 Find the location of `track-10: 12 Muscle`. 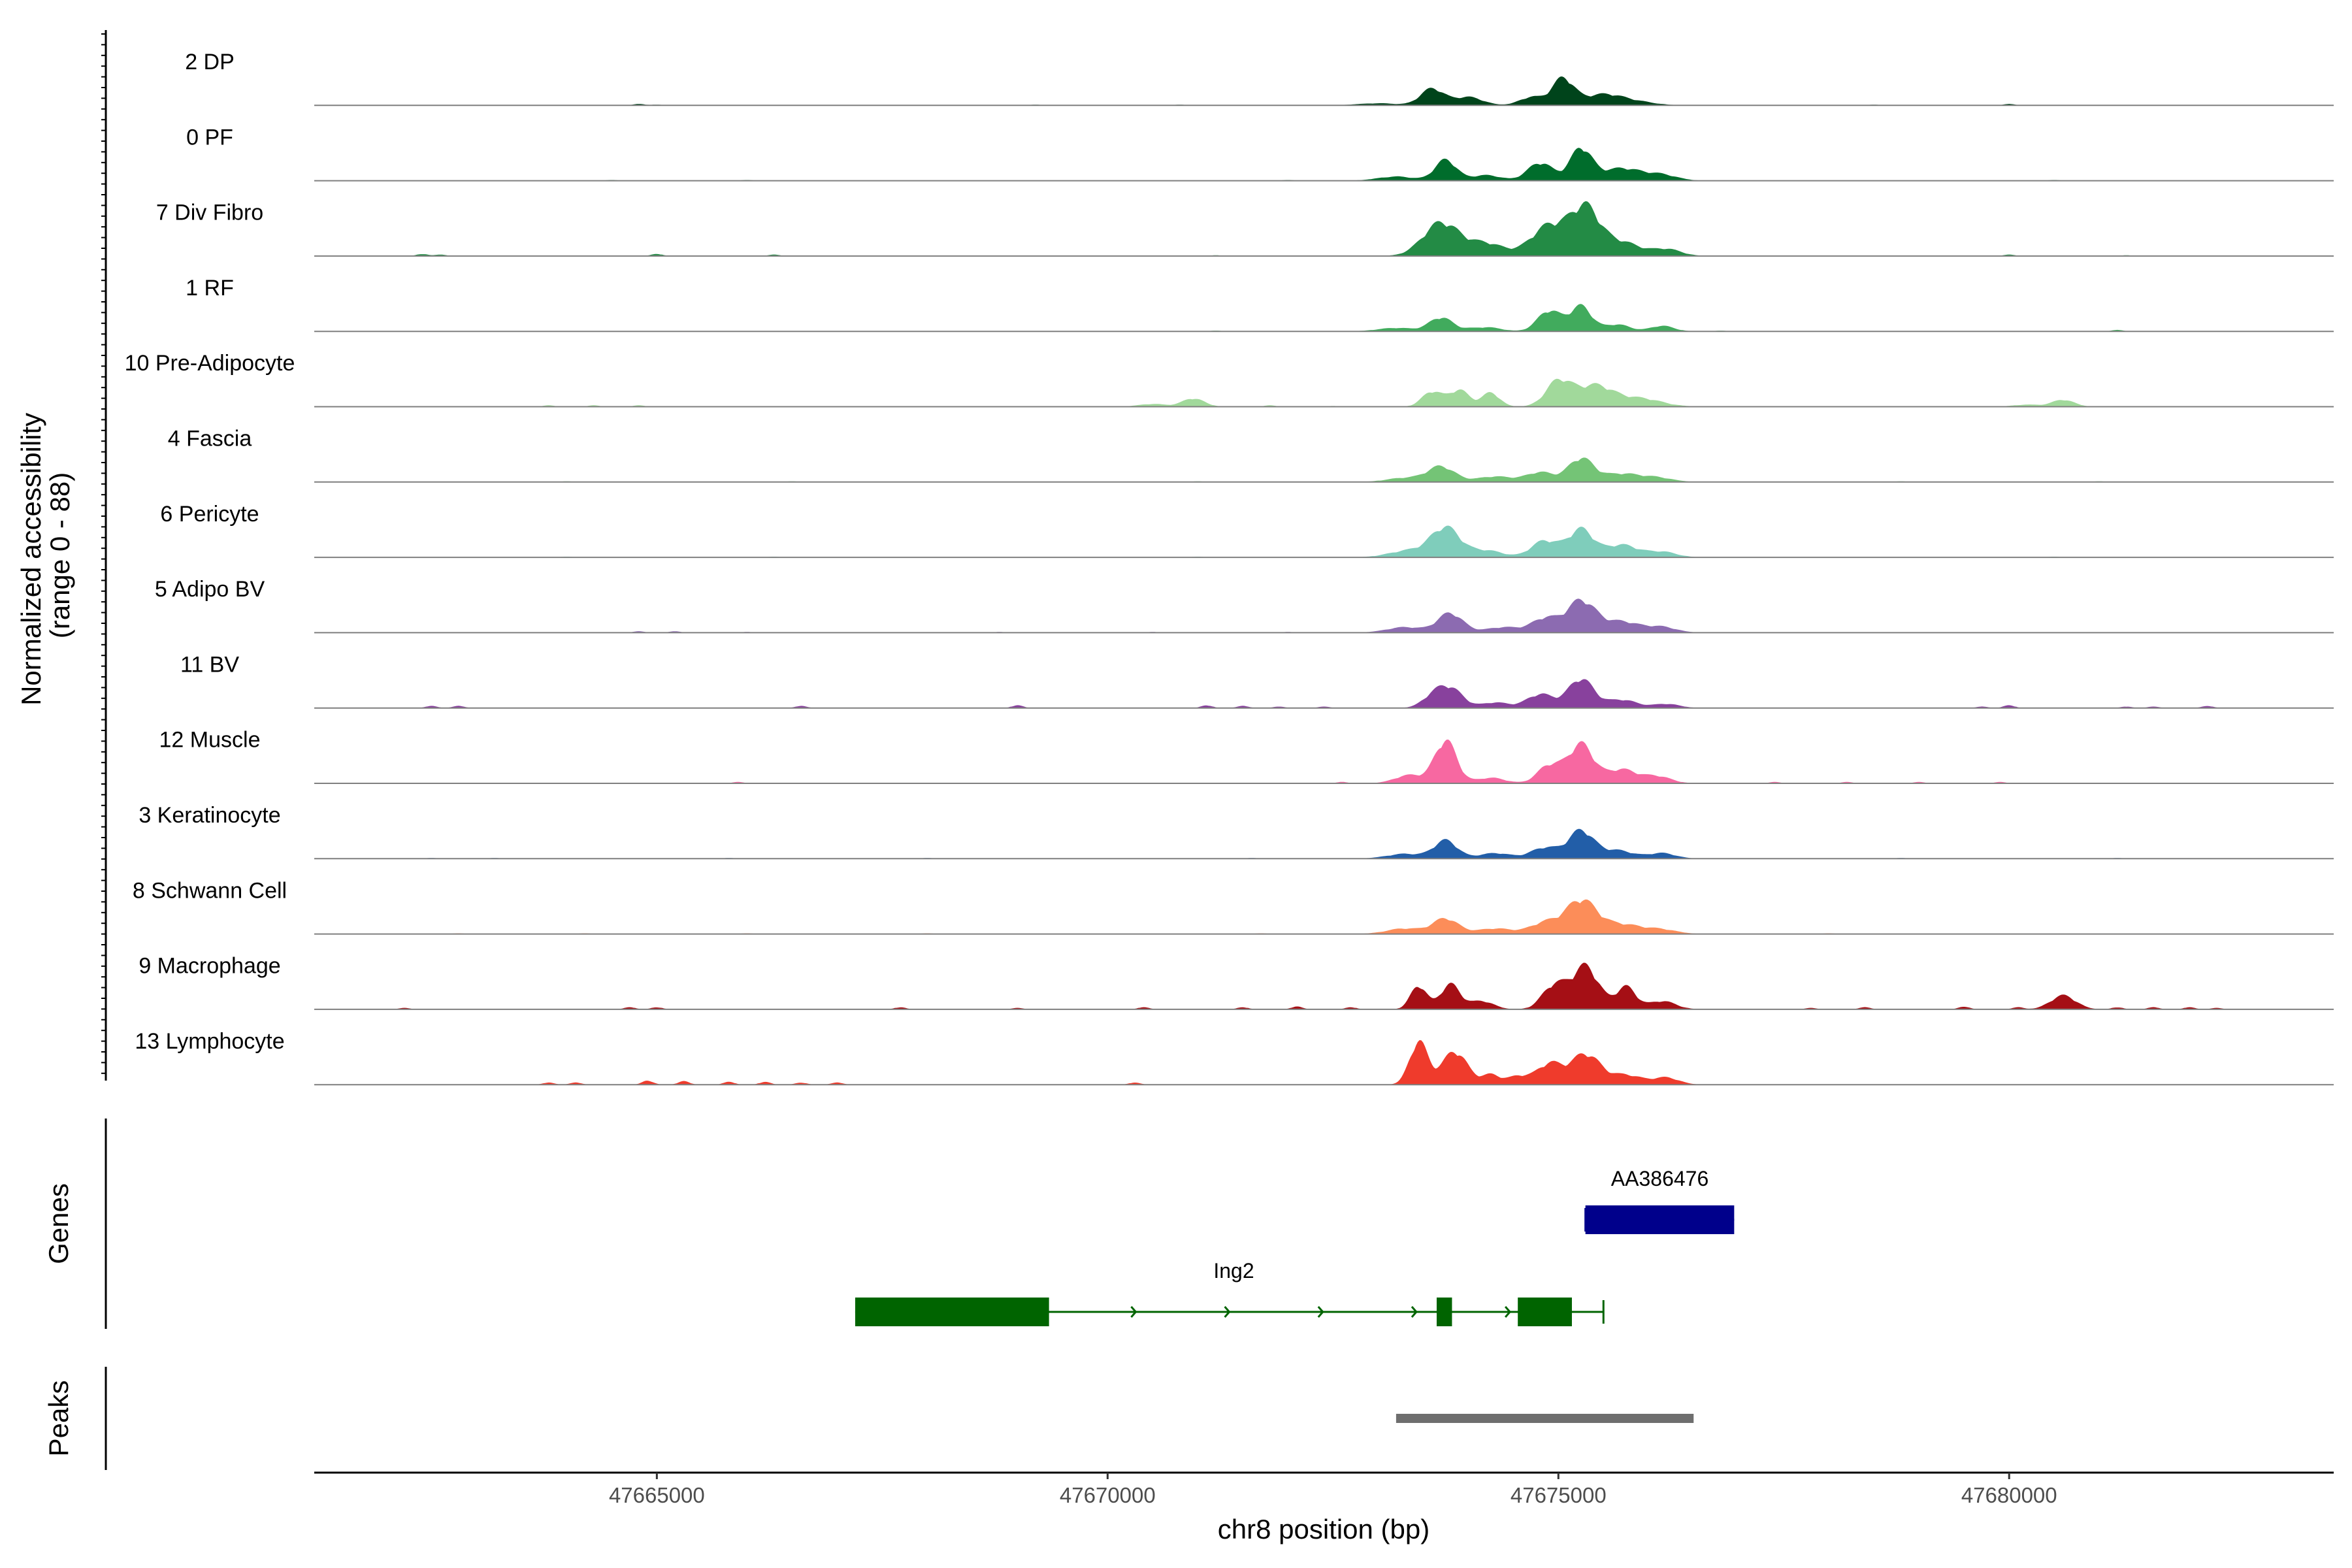

track-10: 12 Muscle is located at coordinates (1246, 756).